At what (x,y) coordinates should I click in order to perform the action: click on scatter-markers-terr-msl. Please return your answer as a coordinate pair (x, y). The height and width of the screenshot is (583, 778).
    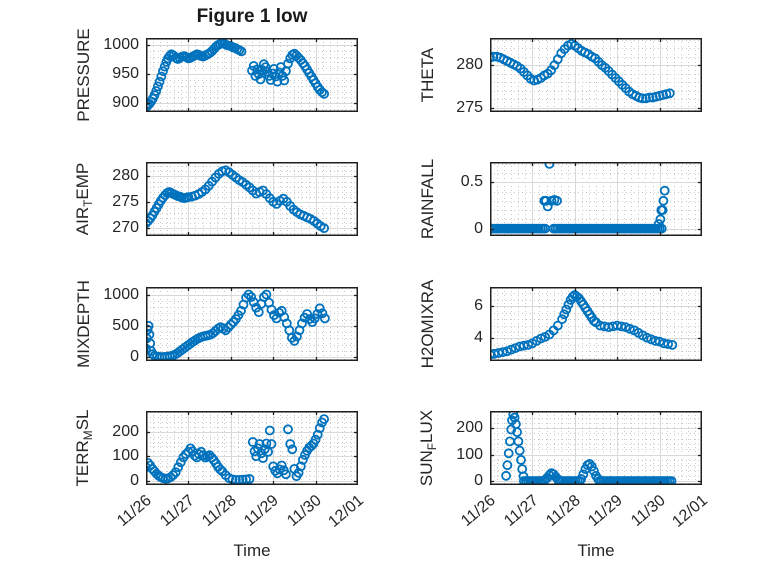
    Looking at the image, I should click on (238, 449).